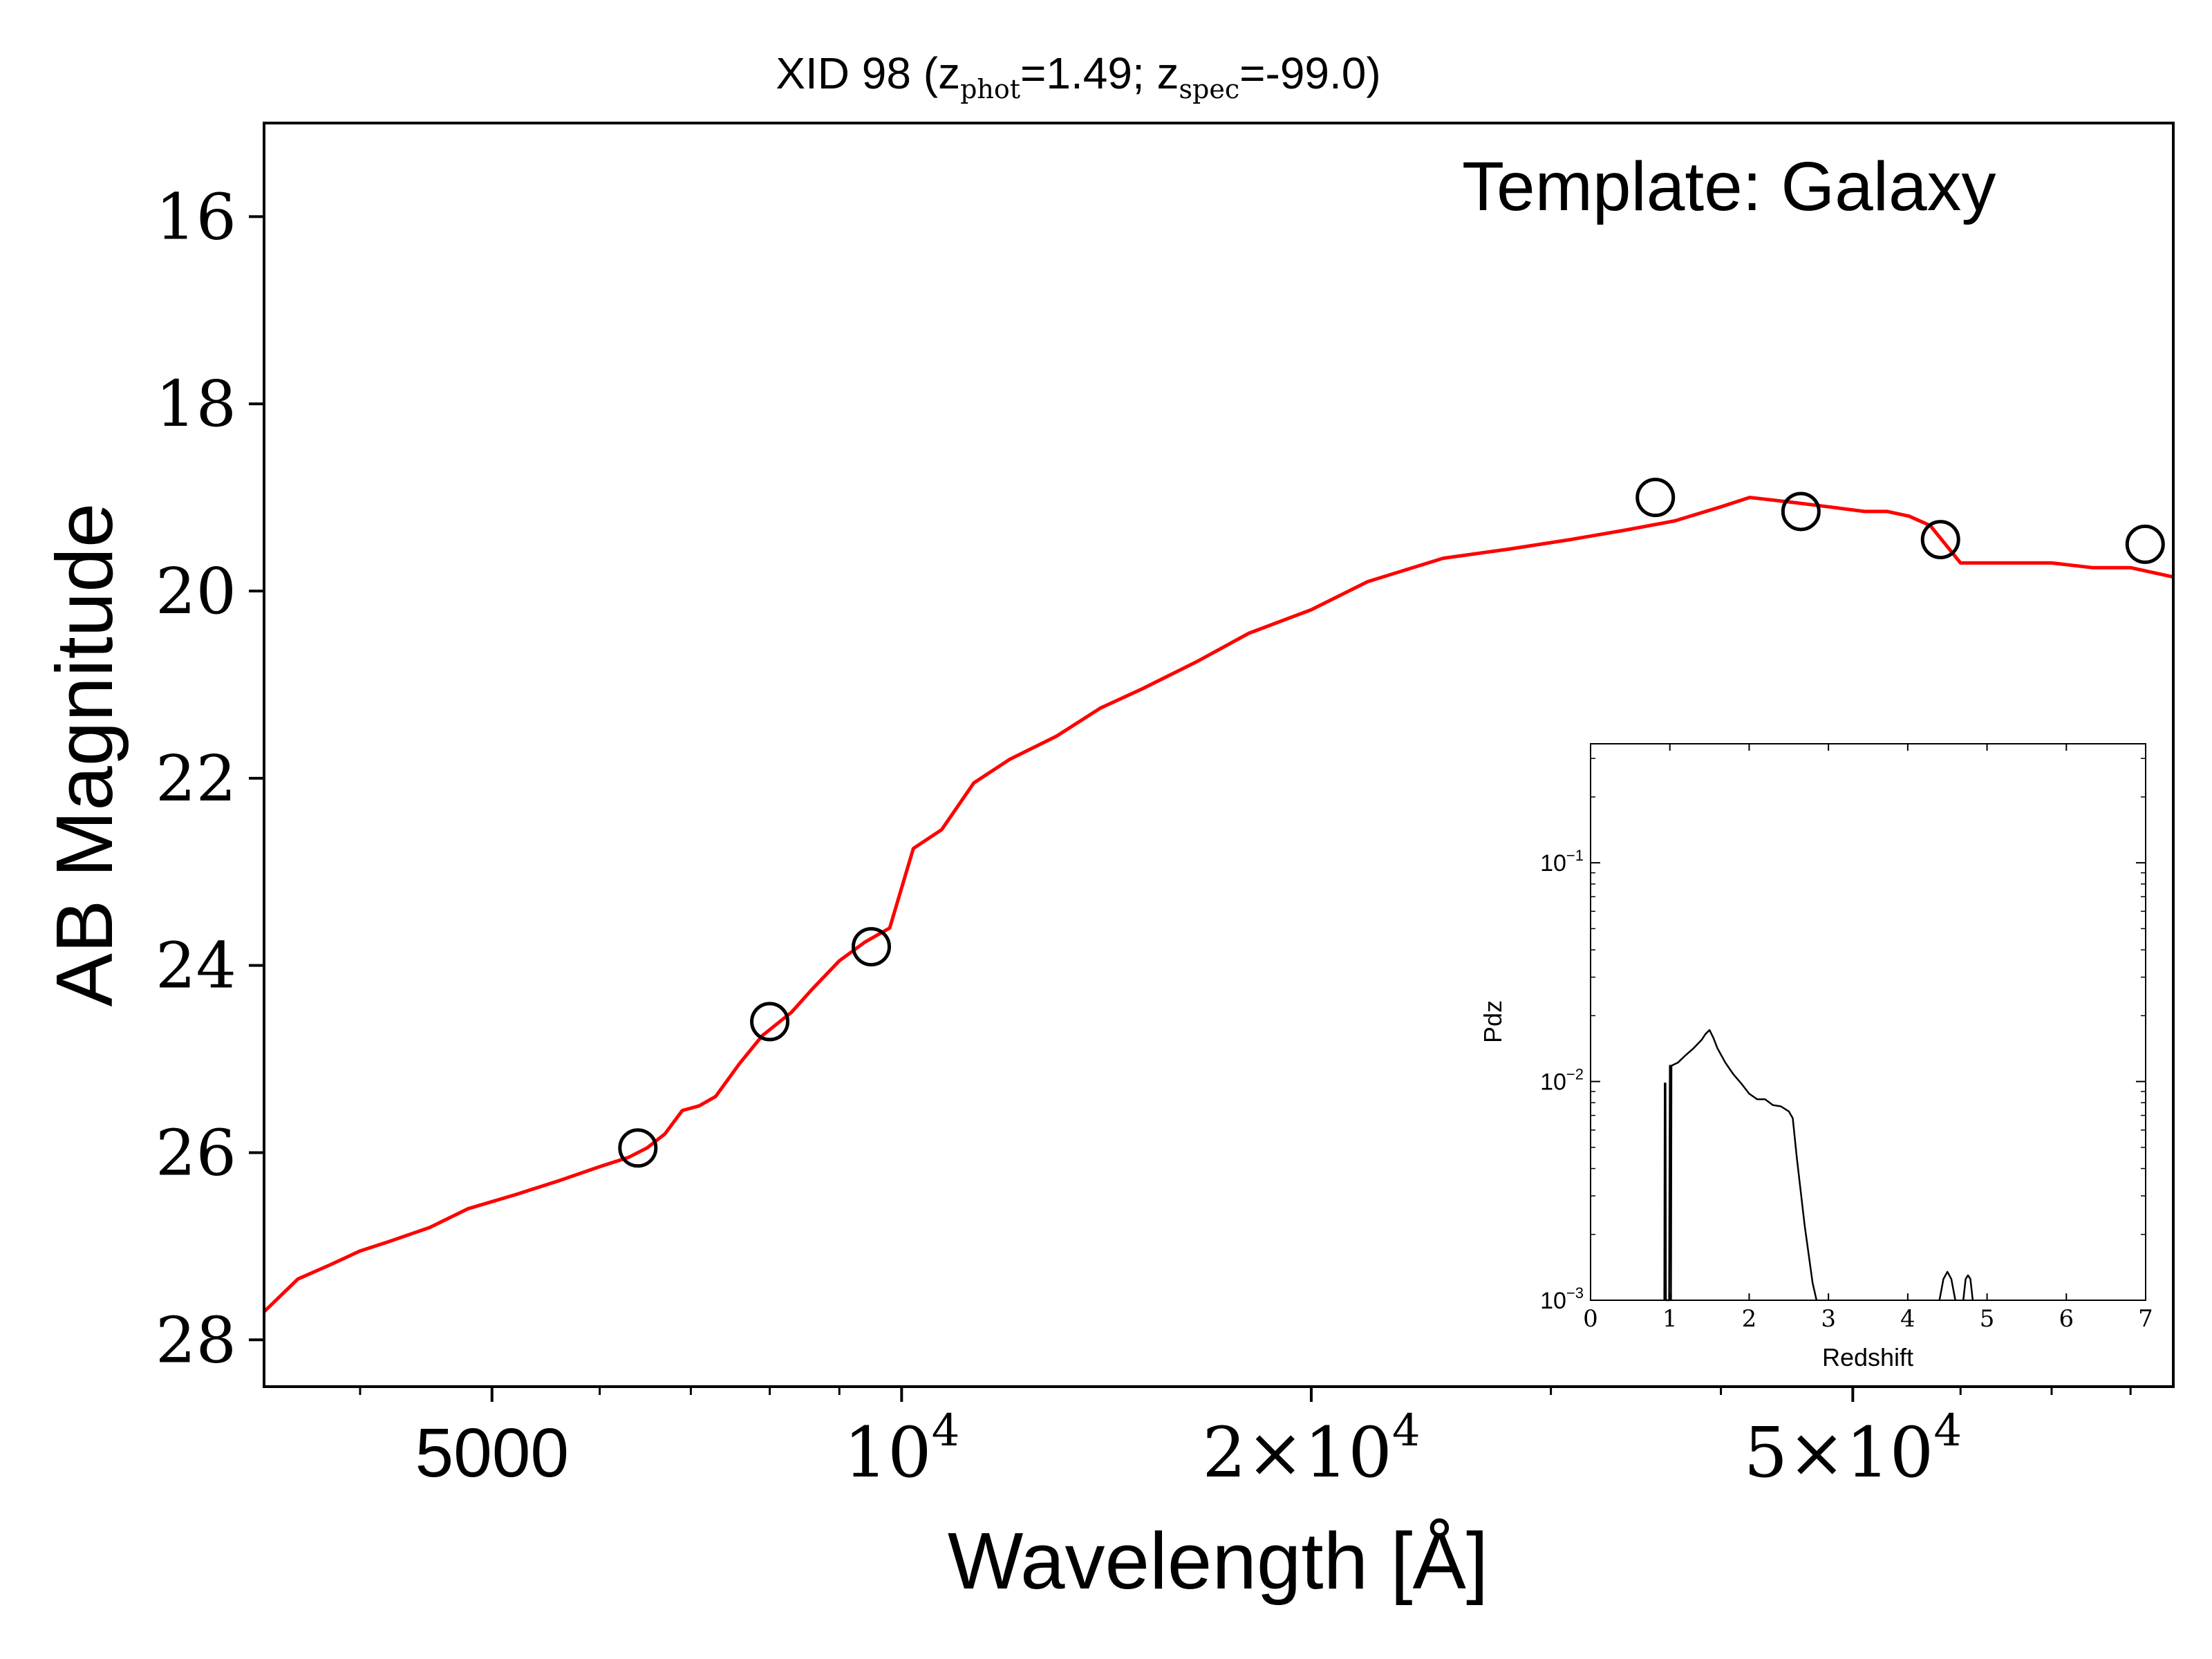  I want to click on template-annotation: Template: Galaxy, so click(1729, 187).